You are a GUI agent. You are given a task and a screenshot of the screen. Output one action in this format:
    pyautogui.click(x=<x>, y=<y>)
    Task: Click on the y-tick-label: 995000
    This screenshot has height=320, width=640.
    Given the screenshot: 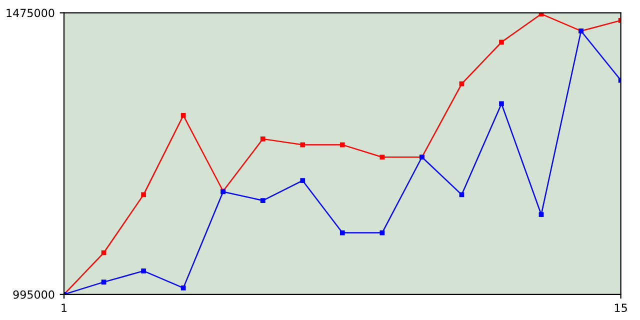 What is the action you would take?
    pyautogui.click(x=33, y=294)
    